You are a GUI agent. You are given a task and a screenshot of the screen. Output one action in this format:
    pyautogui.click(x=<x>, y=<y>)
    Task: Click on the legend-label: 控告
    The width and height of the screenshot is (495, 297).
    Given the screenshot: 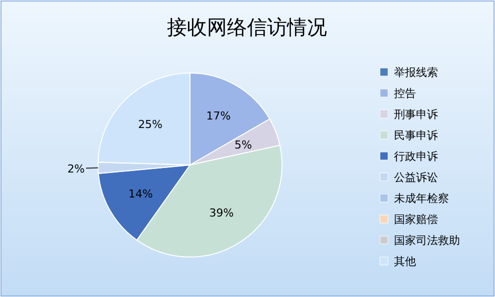 What is the action you would take?
    pyautogui.click(x=405, y=93)
    